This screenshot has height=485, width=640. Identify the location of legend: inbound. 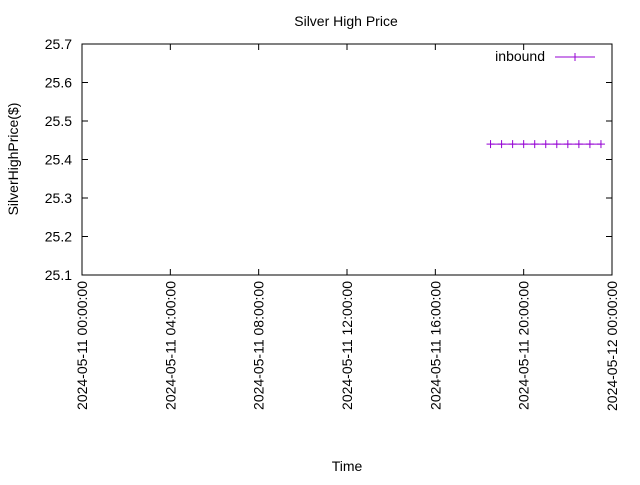
(545, 56).